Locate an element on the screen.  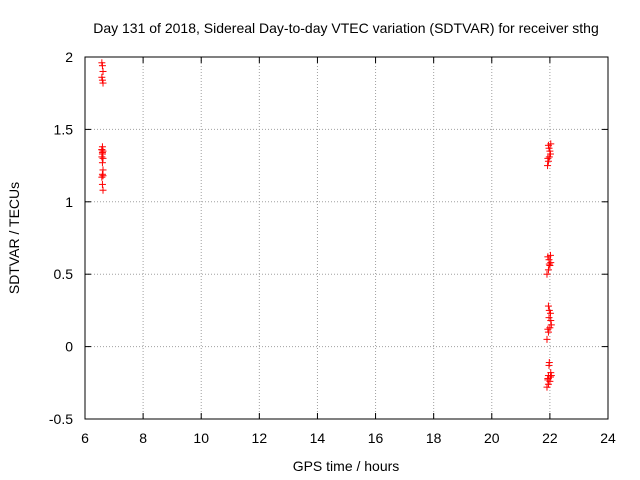
x-tick-label: 22 is located at coordinates (550, 438).